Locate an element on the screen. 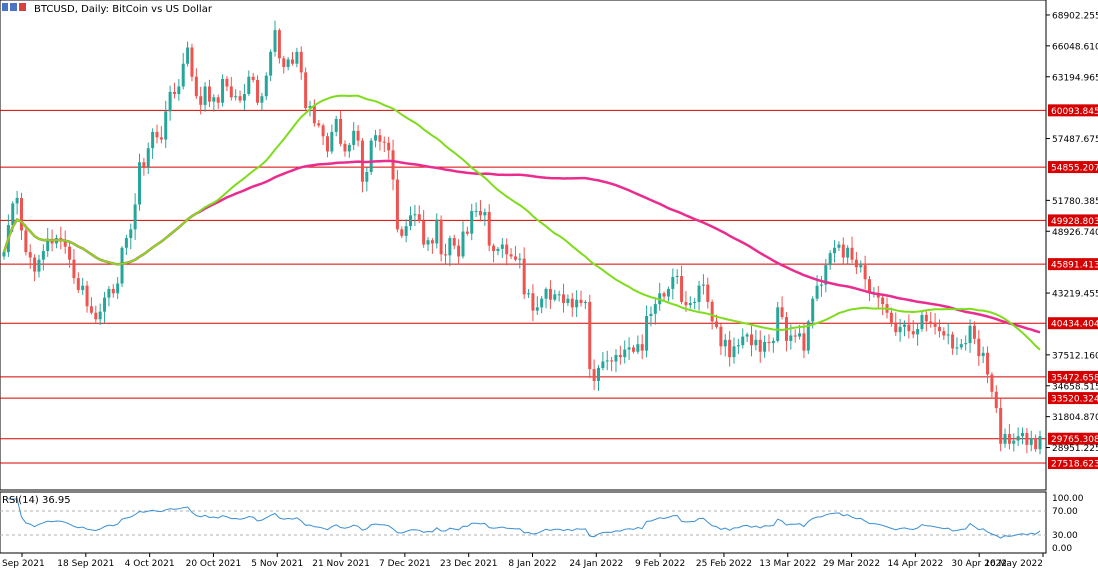 The image size is (1098, 573). price-tick-label: 43219.455 is located at coordinates (1075, 295).